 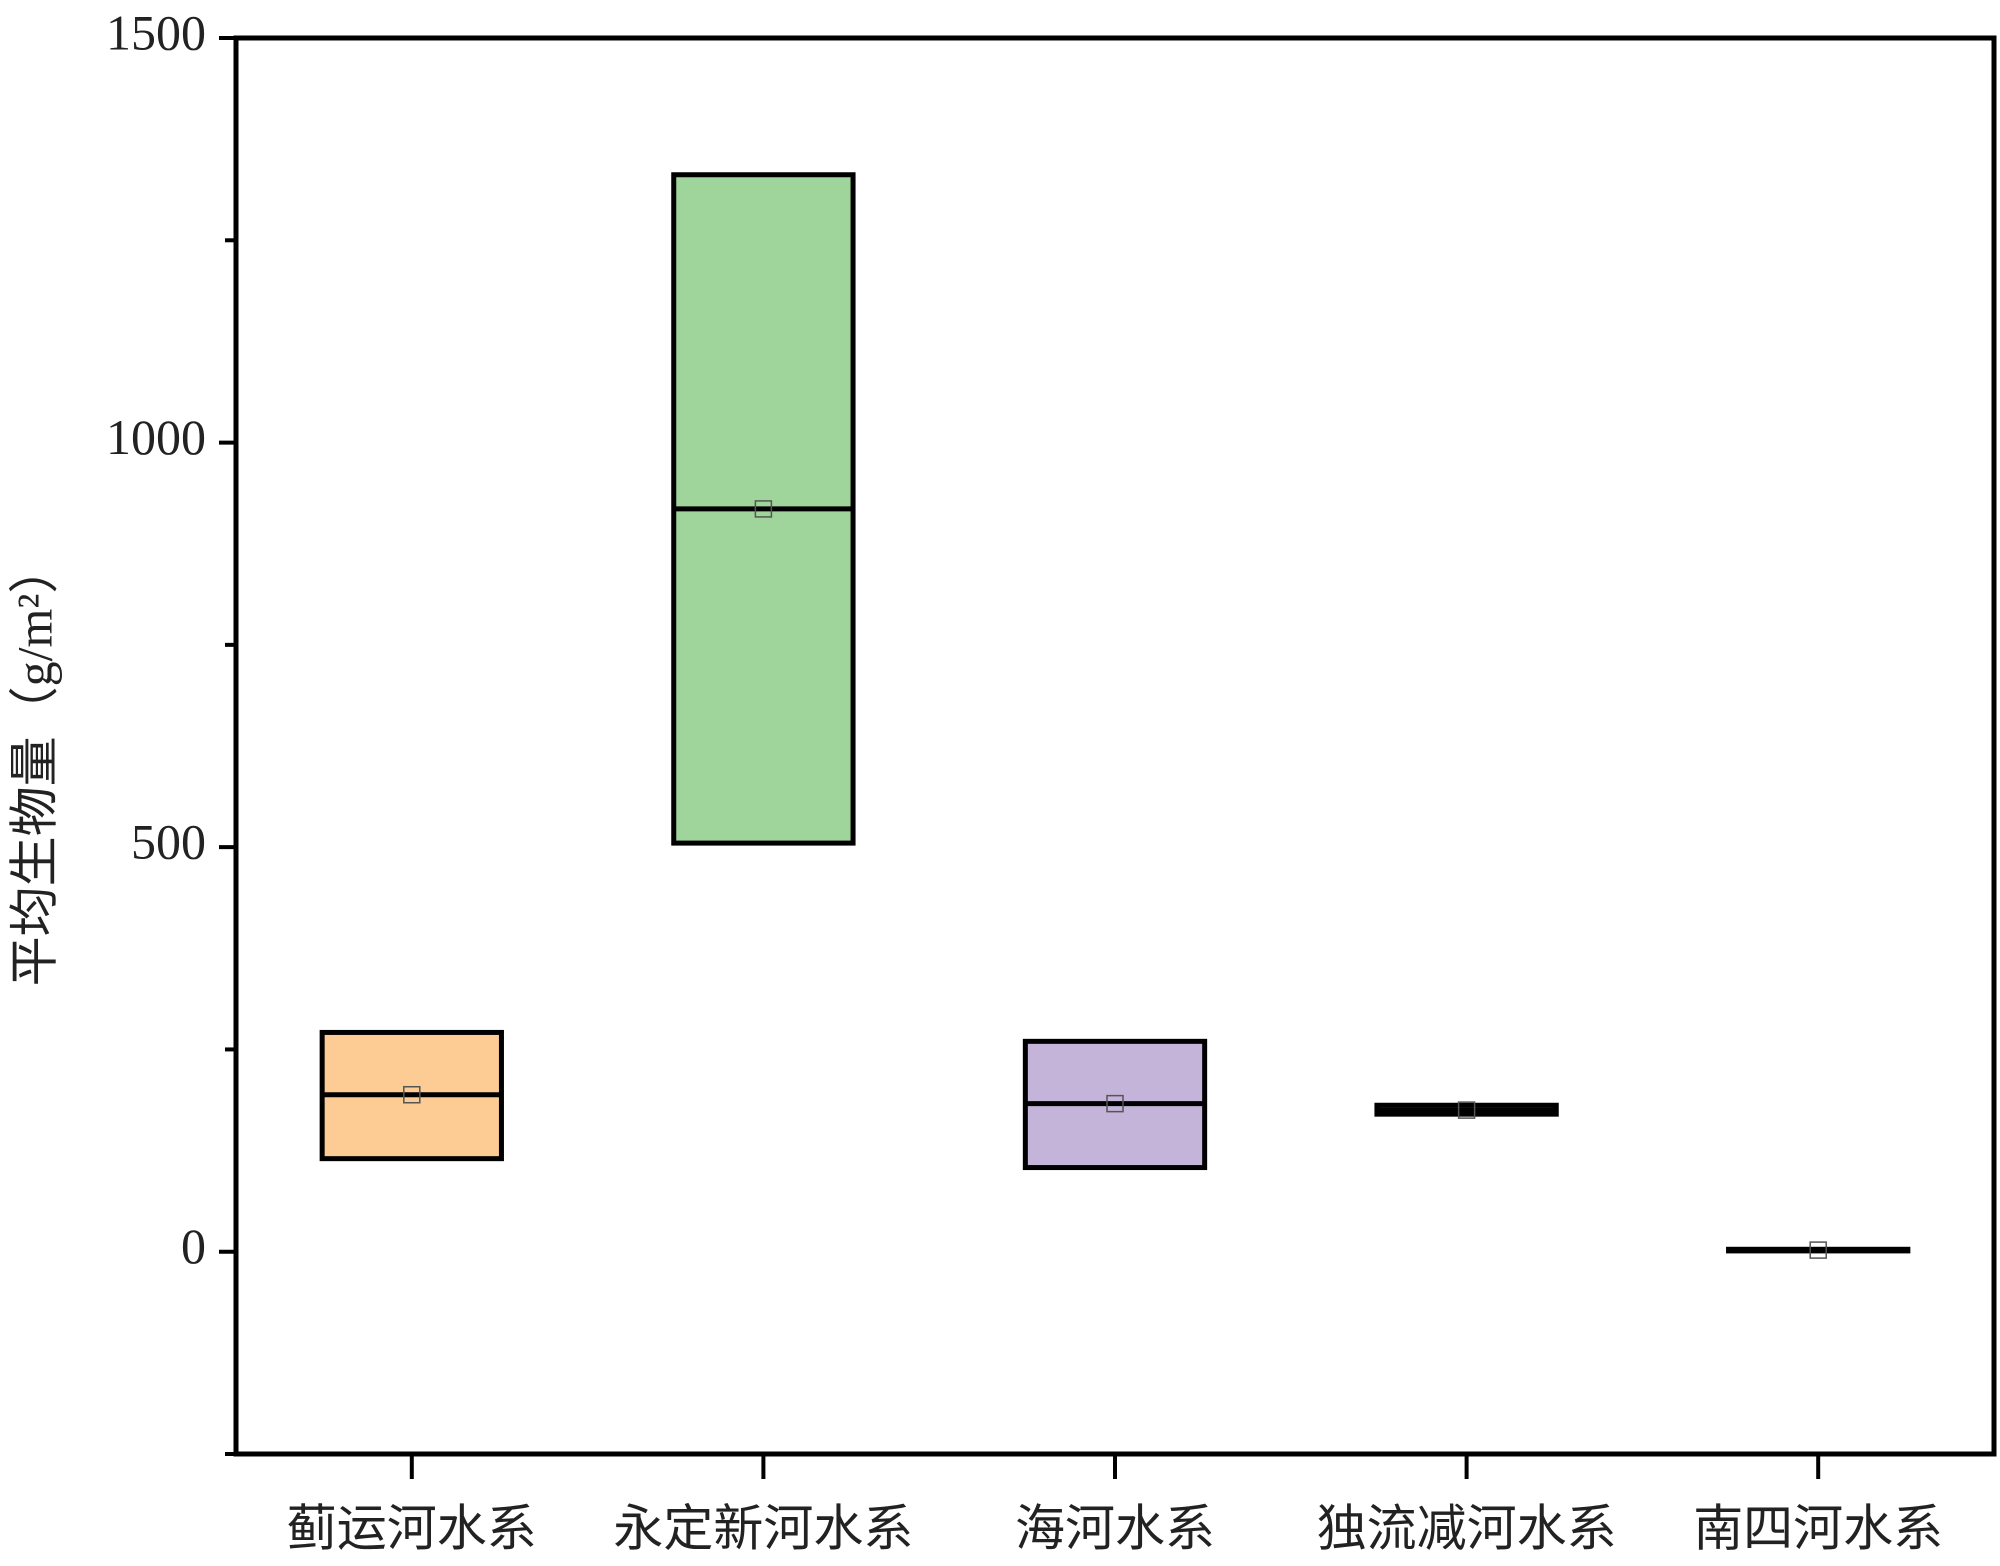 What do you see at coordinates (1467, 1528) in the screenshot?
I see `x-tick-label: 独流减河水系` at bounding box center [1467, 1528].